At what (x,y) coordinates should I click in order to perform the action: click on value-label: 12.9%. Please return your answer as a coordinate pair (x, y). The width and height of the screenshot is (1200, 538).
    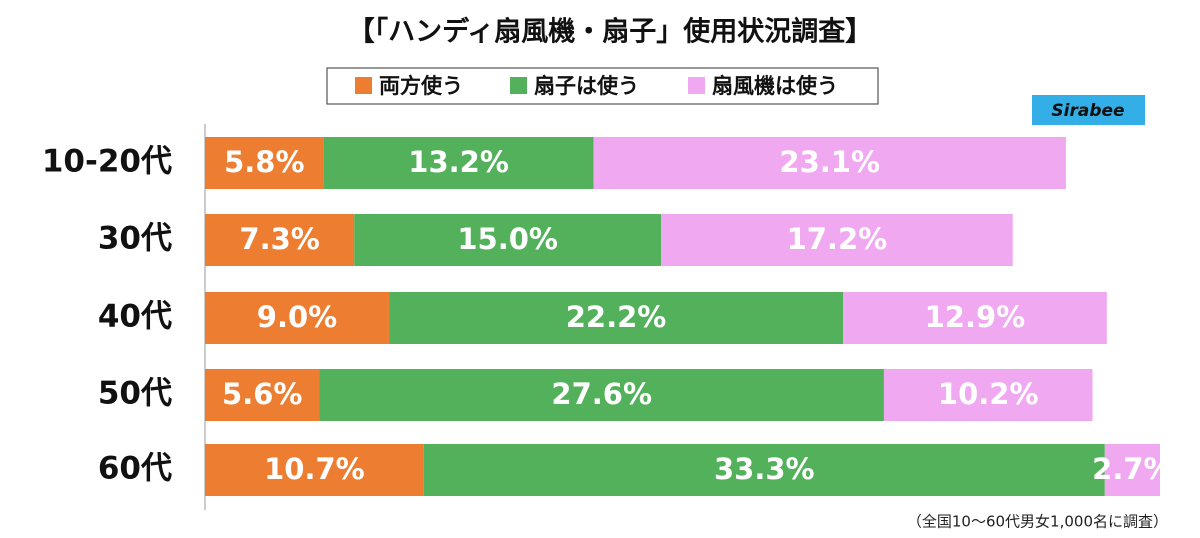
    Looking at the image, I should click on (975, 317).